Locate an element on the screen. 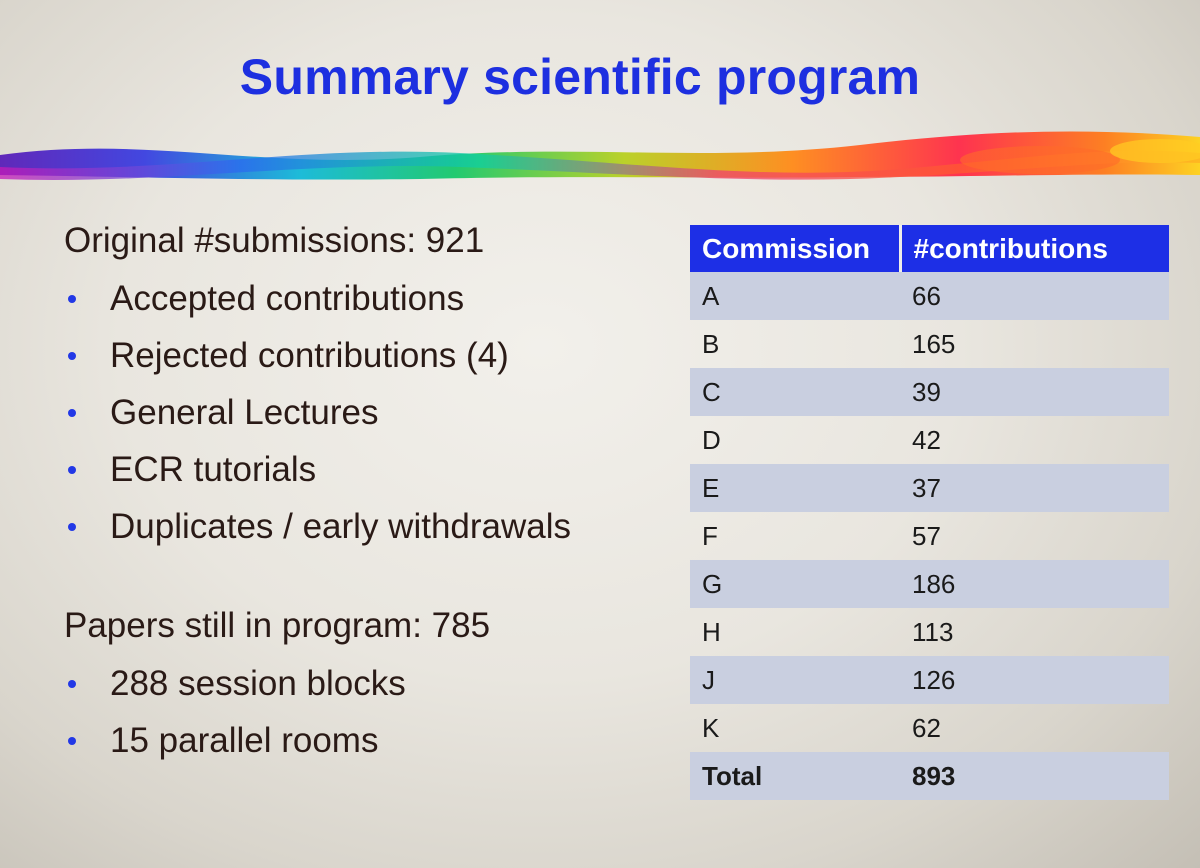 The height and width of the screenshot is (868, 1200). table-row: A 66 is located at coordinates (929, 296).